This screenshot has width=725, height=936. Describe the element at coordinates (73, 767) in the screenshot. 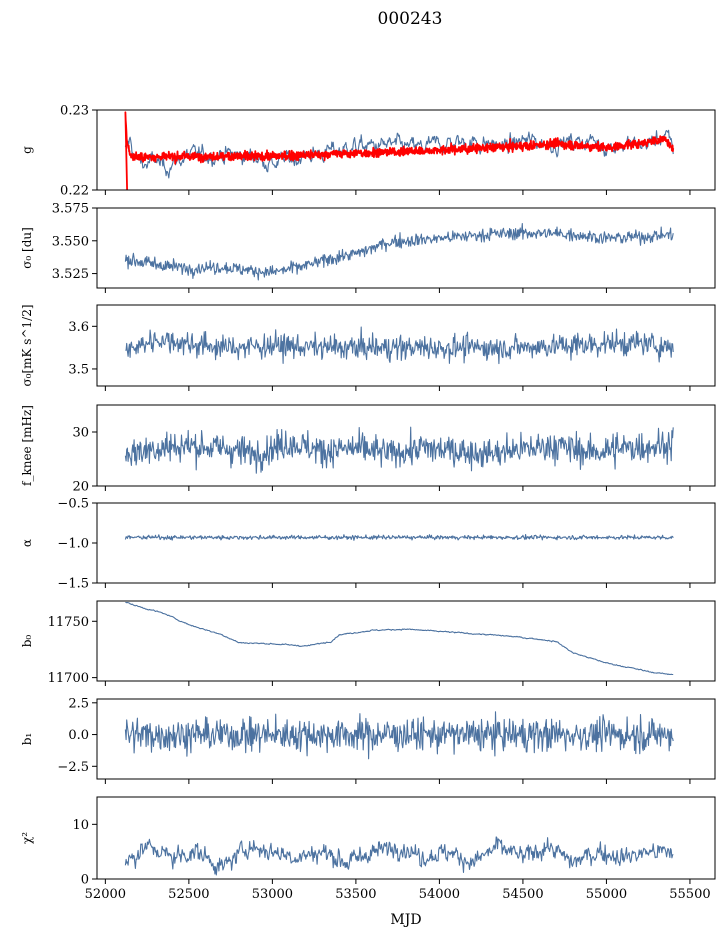

I see `ytick-label-b1-0: −2.5` at that location.